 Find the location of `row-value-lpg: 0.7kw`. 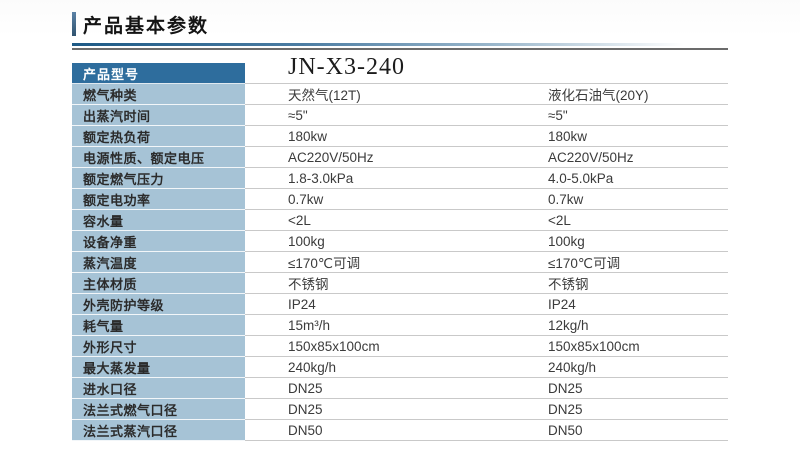

row-value-lpg: 0.7kw is located at coordinates (566, 199).